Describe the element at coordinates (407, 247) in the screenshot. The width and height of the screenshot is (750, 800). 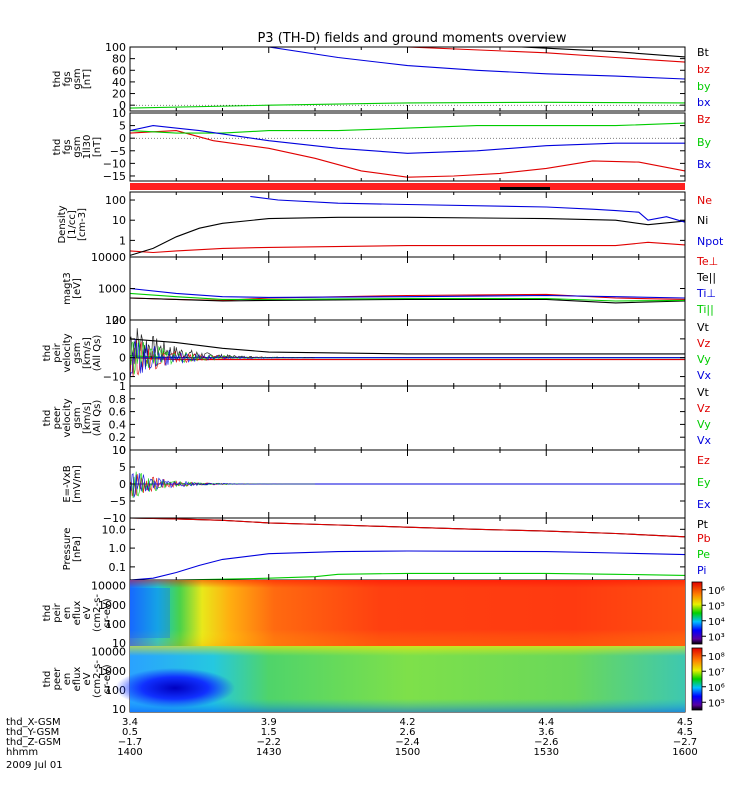
I see `series-ne-line` at that location.